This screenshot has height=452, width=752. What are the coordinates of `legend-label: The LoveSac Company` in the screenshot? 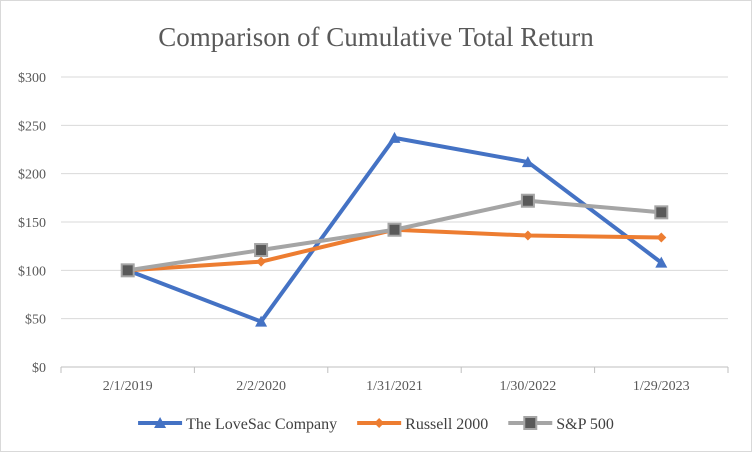 It's located at (261, 424).